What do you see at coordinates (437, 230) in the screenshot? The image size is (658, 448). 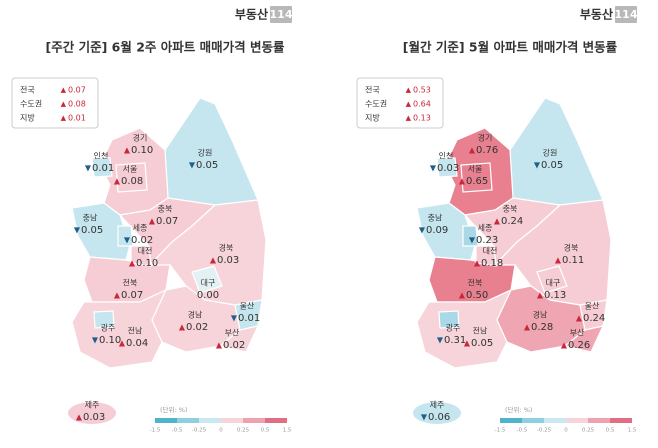 I see `region-value: 0.09` at bounding box center [437, 230].